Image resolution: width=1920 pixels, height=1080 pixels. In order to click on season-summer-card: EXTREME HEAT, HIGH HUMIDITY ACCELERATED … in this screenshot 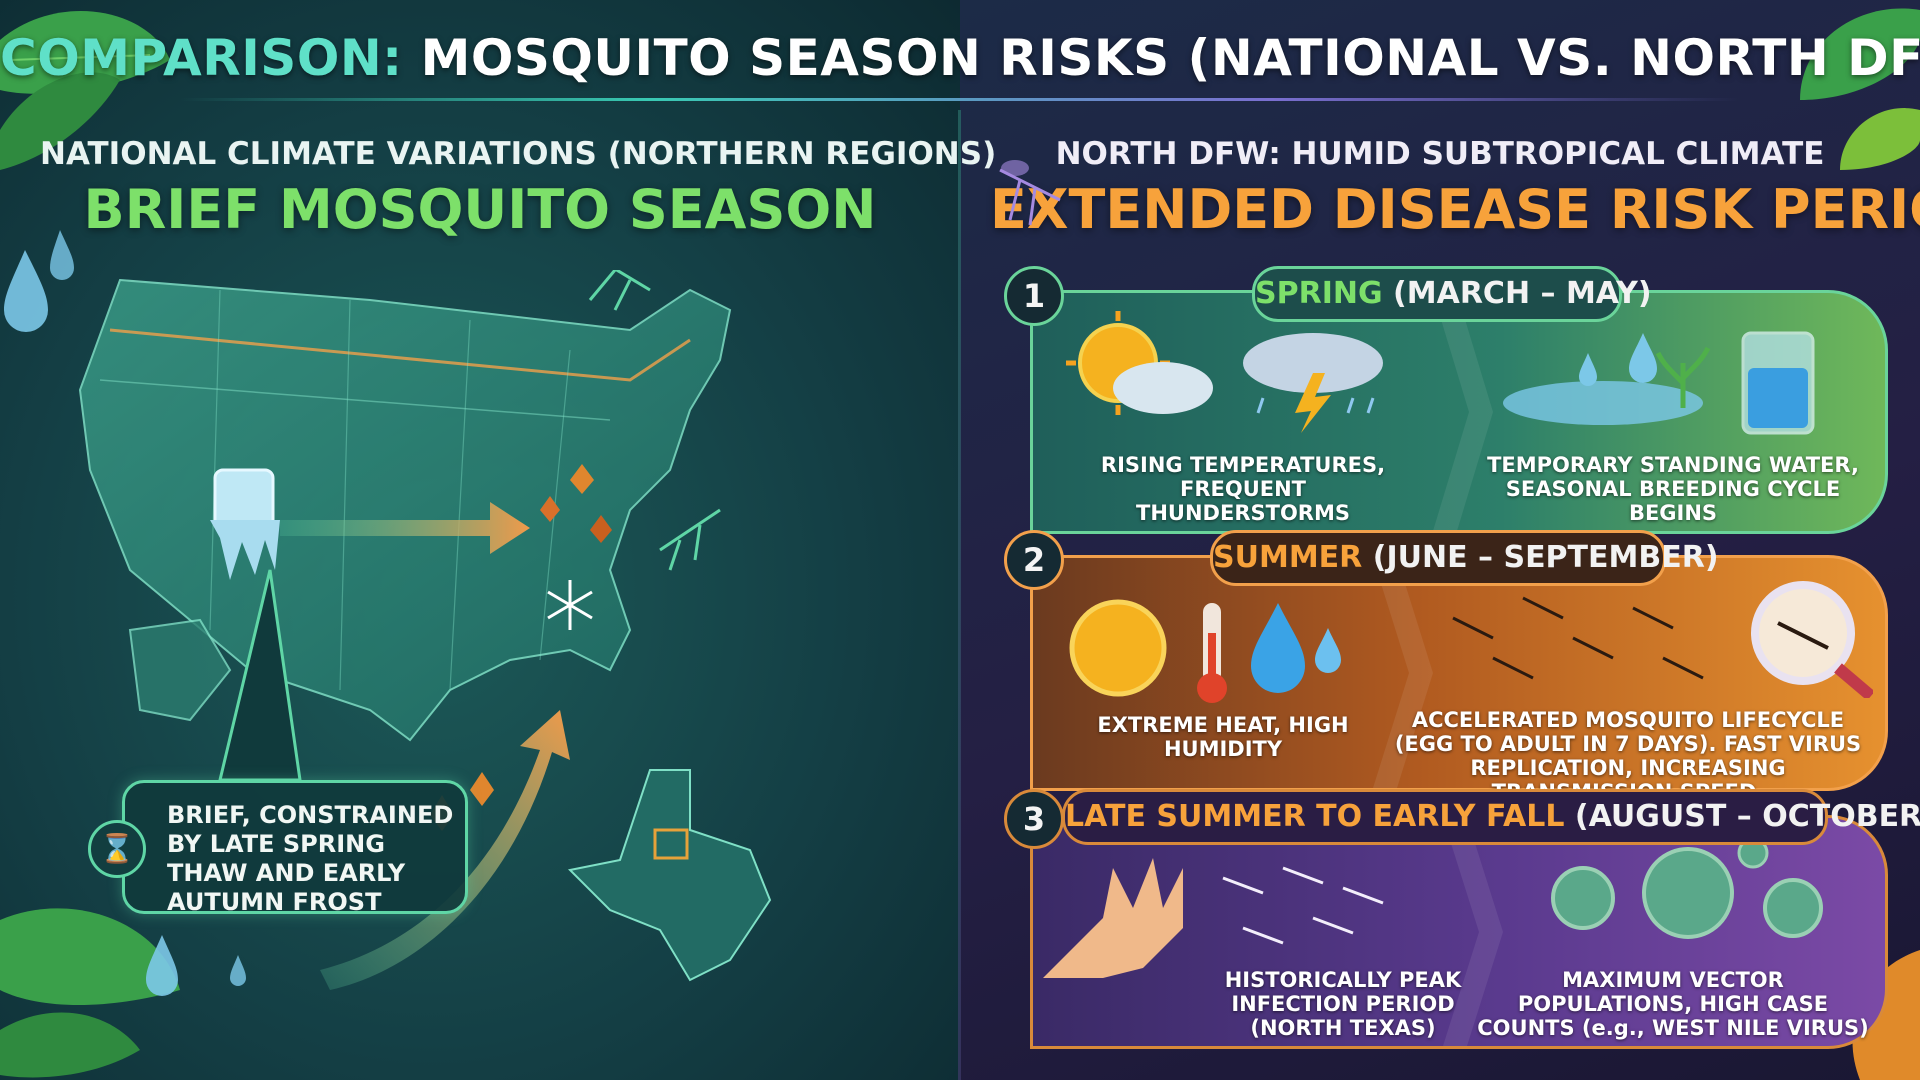, I will do `click(1459, 679)`.